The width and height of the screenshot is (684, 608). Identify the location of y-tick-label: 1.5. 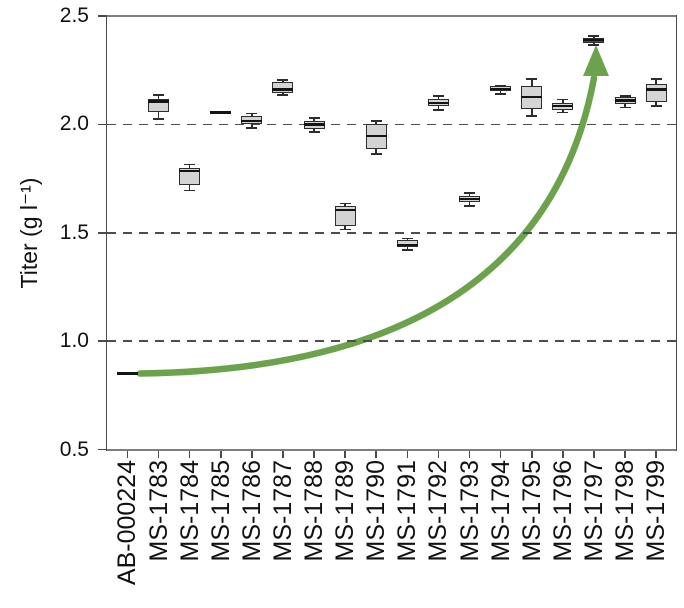
(74, 232).